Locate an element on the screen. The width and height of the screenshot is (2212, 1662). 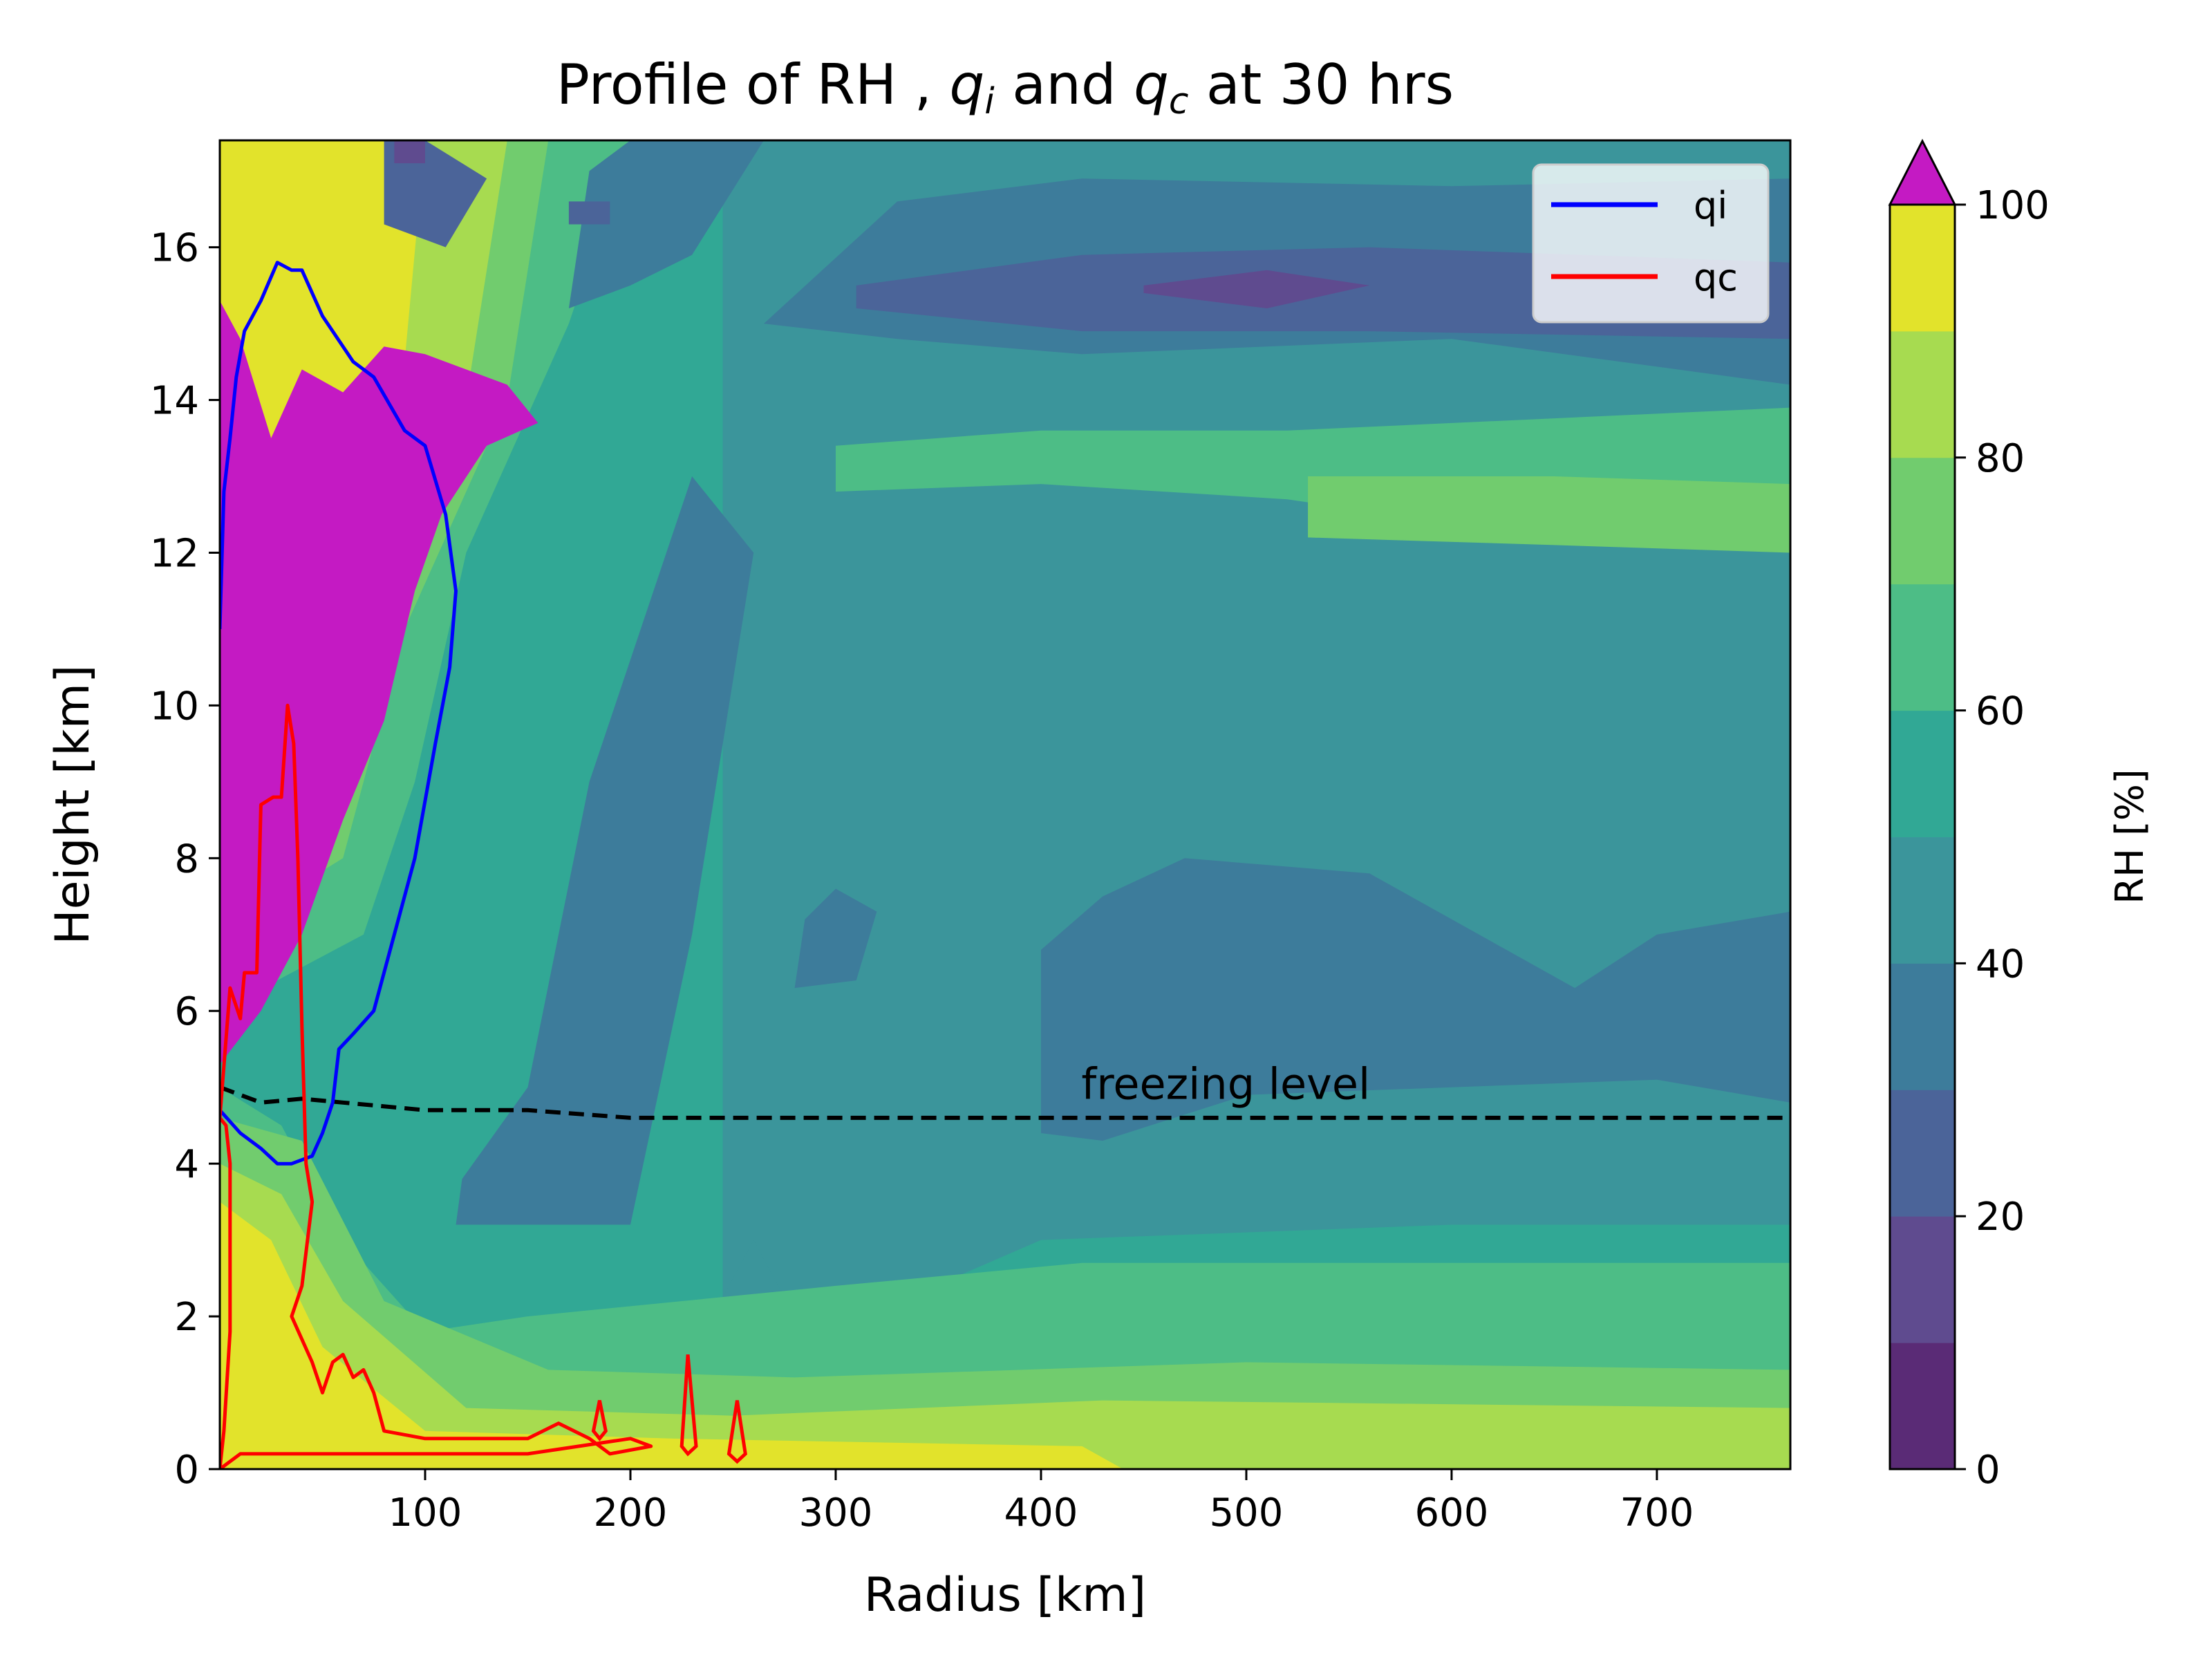
y-tick-label: 14 is located at coordinates (174, 402).